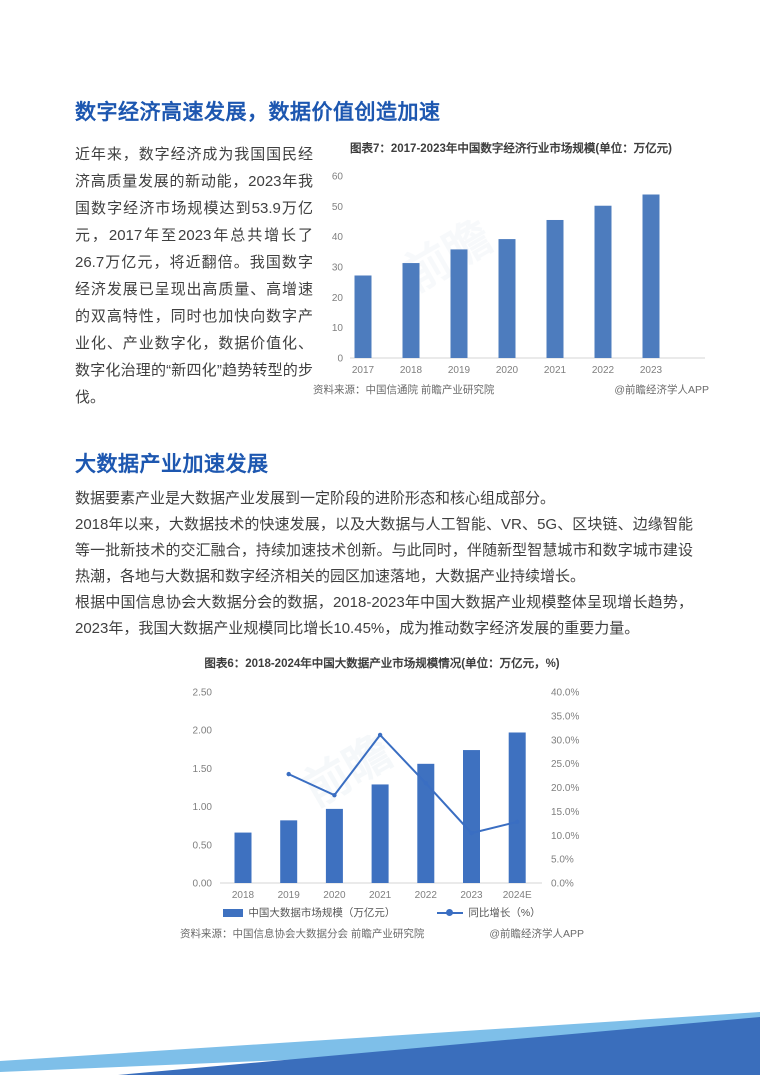  I want to click on left-axis-tick-label: 2.50, so click(203, 693).